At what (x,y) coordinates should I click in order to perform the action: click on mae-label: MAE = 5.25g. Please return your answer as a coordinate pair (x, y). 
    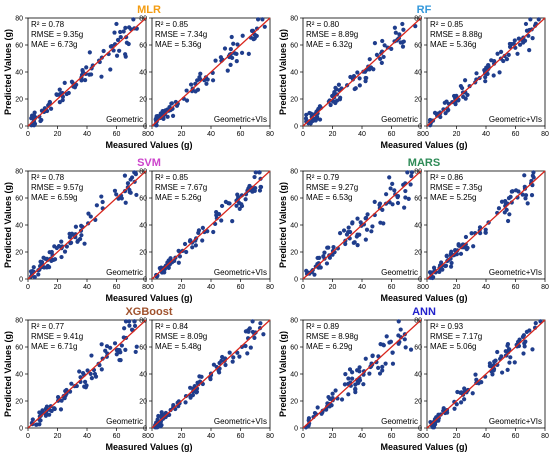
    Looking at the image, I should click on (453, 197).